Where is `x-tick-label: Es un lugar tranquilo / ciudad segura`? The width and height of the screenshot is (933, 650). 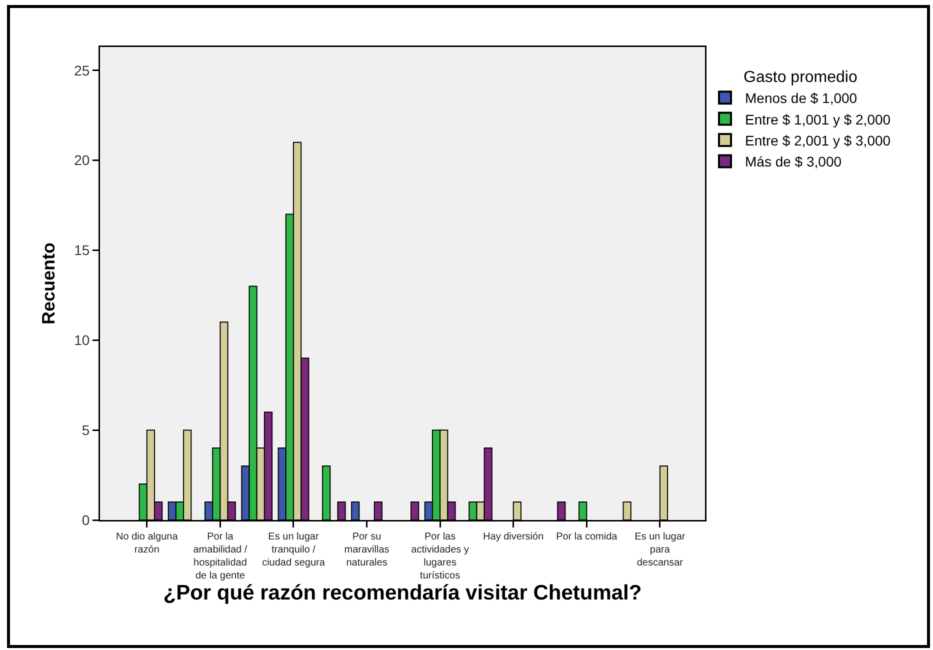 x-tick-label: Es un lugar tranquilo / ciudad segura is located at coordinates (294, 550).